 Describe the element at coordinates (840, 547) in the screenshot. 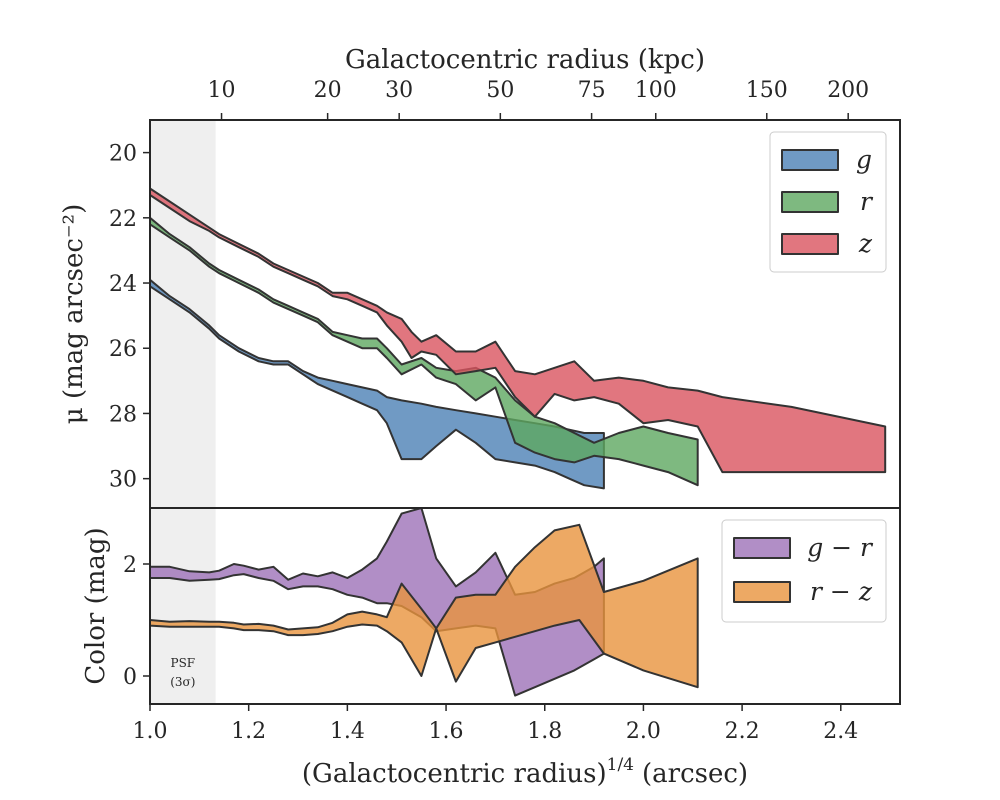

I see `legend-label-color-0: g − r` at that location.